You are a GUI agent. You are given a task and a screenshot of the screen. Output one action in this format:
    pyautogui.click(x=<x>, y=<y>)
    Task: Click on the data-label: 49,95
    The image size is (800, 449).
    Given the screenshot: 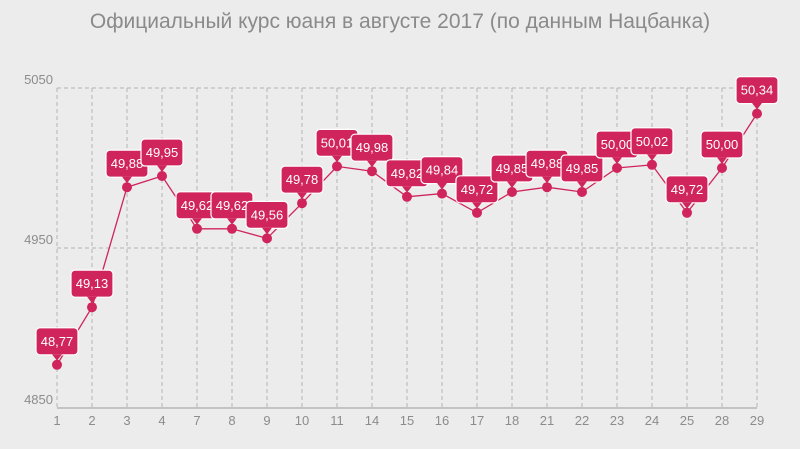 What is the action you would take?
    pyautogui.click(x=162, y=155)
    